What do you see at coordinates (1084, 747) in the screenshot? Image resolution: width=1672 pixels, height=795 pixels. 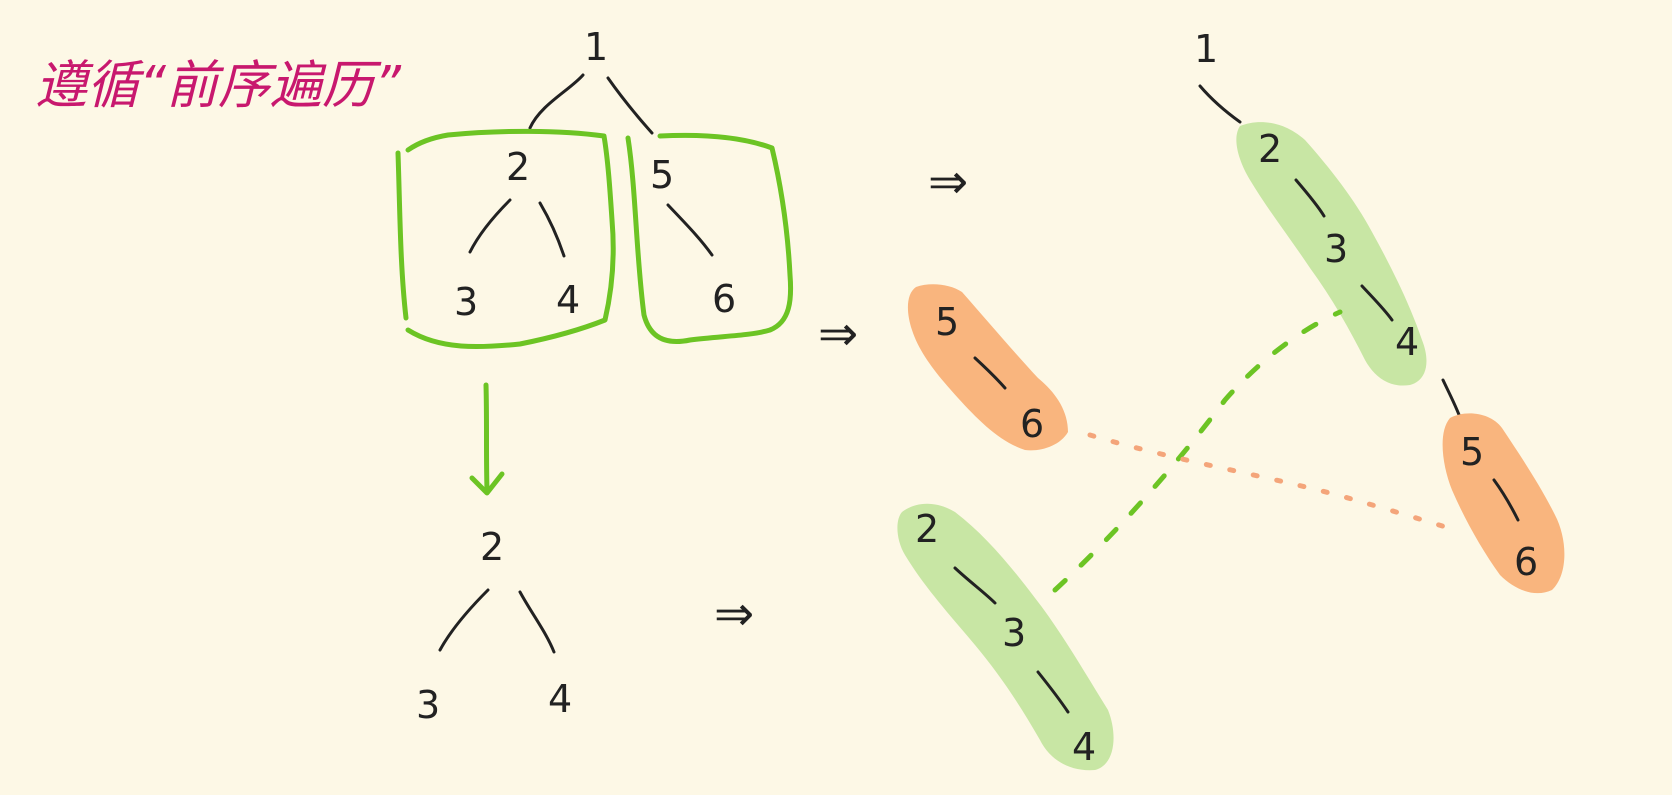 I see `chain-234-node-4: 4` at bounding box center [1084, 747].